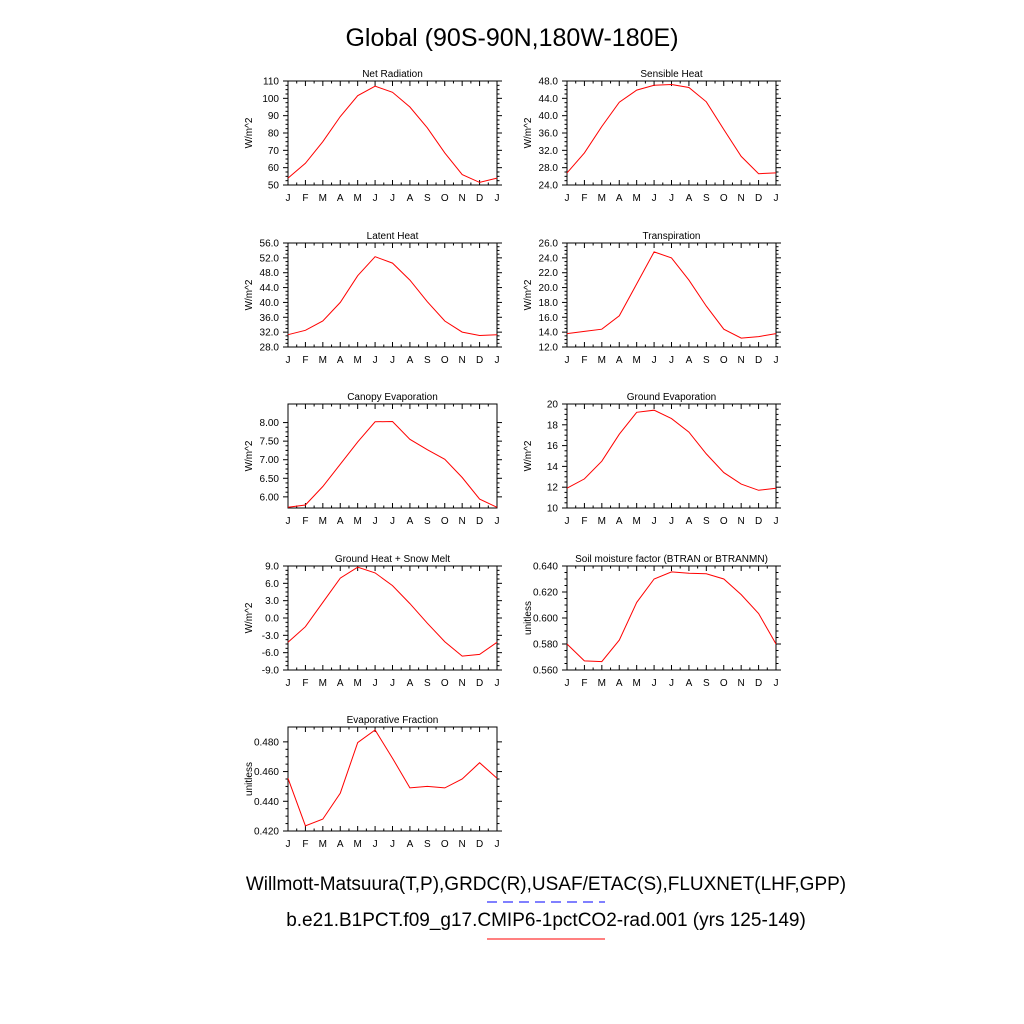 The image size is (1024, 1024). I want to click on y-tick-label: 100, so click(270, 99).